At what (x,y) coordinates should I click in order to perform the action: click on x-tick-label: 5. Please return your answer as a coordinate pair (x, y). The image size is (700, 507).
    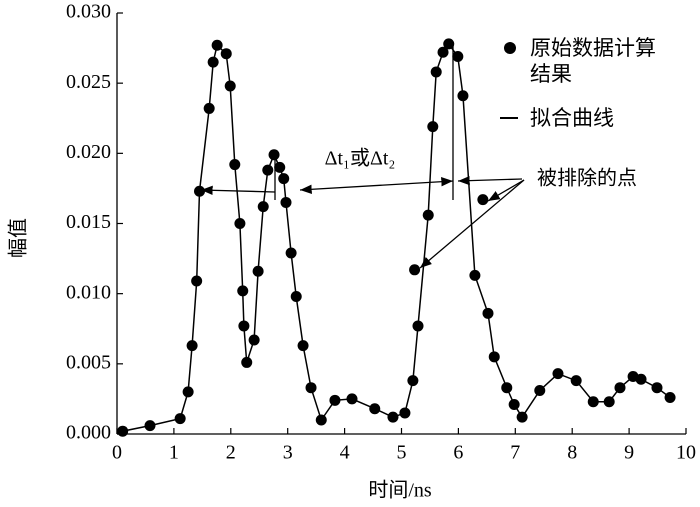
    Looking at the image, I should click on (402, 453).